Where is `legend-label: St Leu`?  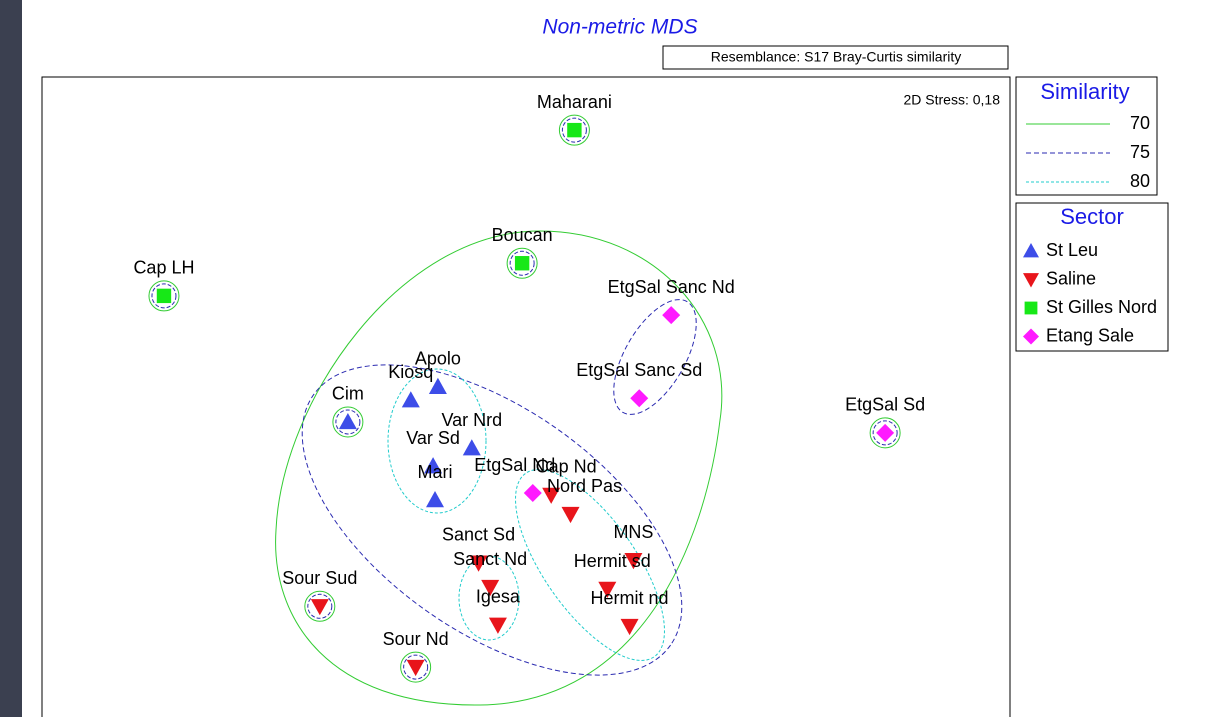 legend-label: St Leu is located at coordinates (1072, 250).